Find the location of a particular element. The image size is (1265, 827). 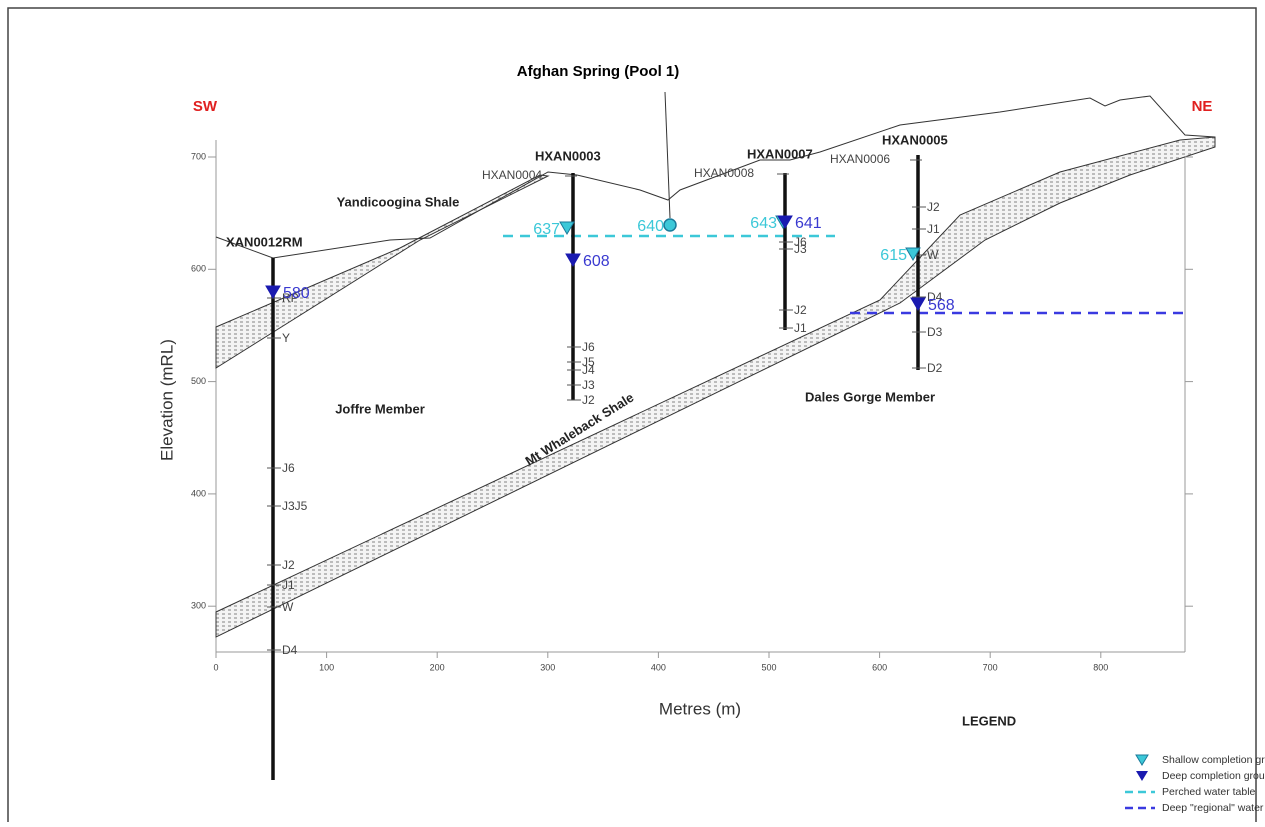

x-tick-label: 800 is located at coordinates (1100, 667).